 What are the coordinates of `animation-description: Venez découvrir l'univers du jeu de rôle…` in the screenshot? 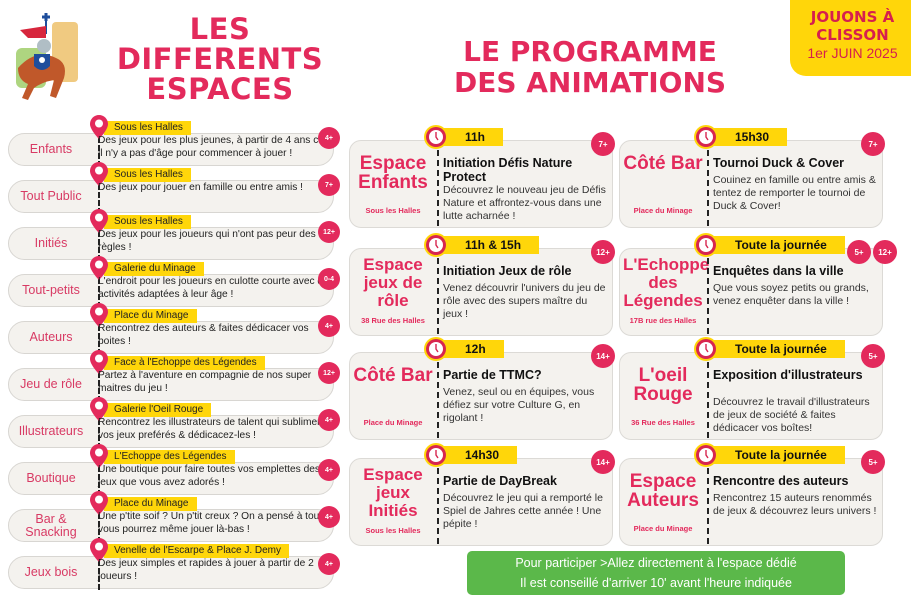 It's located at (524, 301).